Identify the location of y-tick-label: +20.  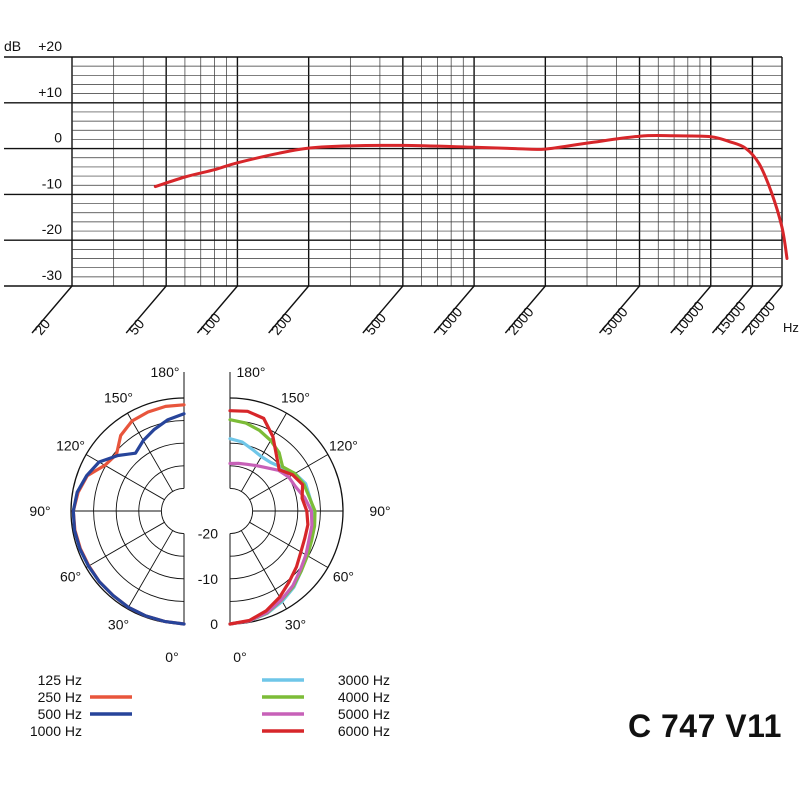
(50, 46).